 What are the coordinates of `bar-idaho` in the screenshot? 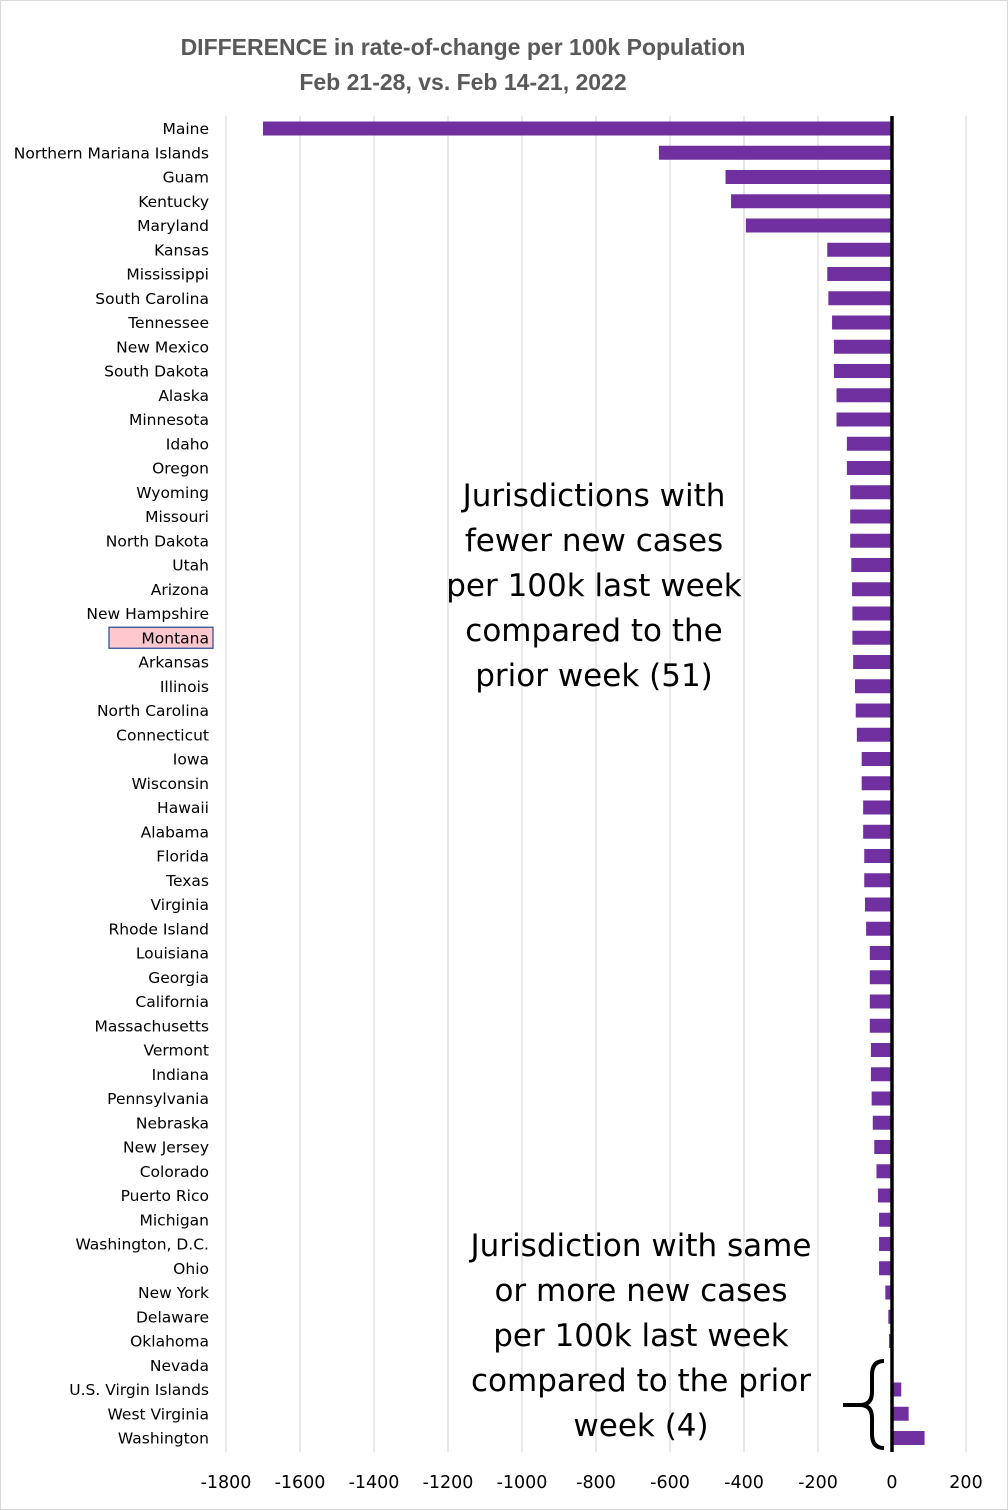 It's located at (869, 443).